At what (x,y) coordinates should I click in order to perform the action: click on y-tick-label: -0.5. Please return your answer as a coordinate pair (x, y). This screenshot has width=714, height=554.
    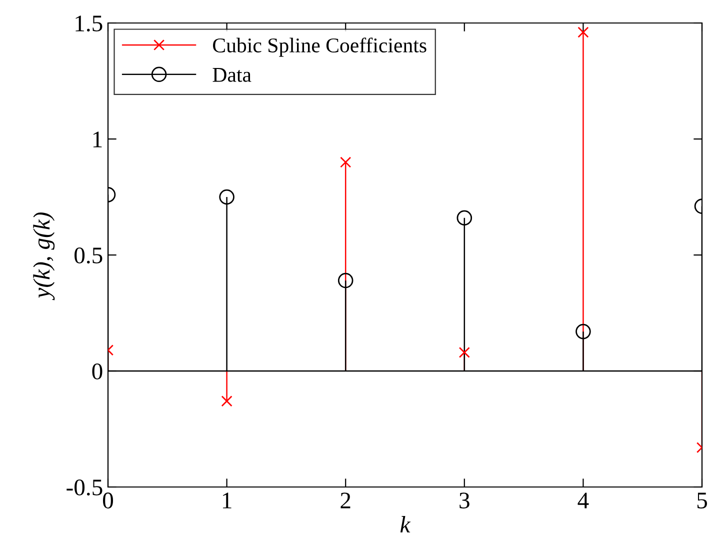
    Looking at the image, I should click on (84, 487).